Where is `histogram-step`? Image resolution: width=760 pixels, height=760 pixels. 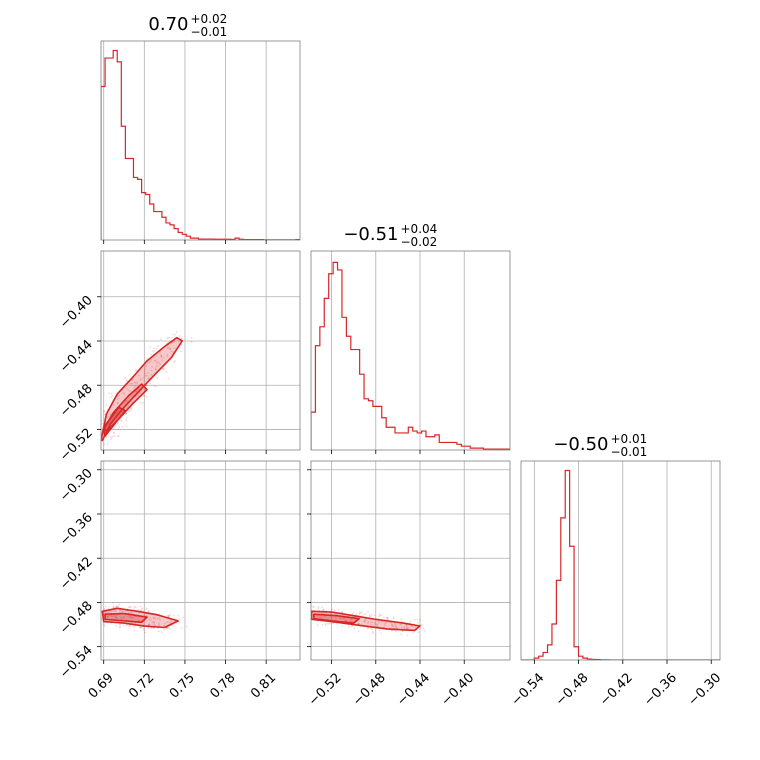
histogram-step is located at coordinates (410, 355).